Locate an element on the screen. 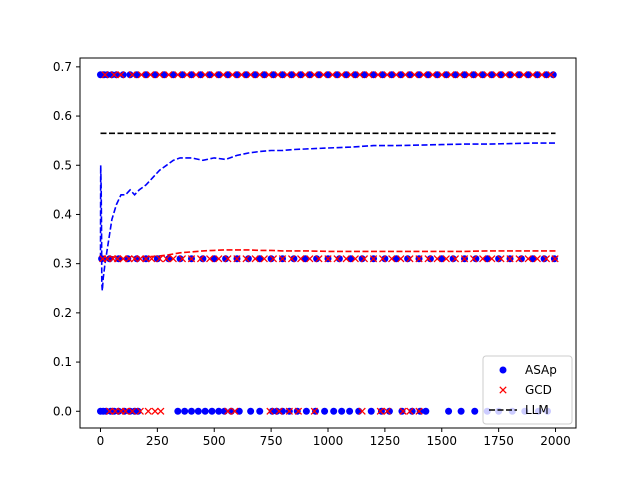 Image resolution: width=640 pixels, height=480 pixels. y-tick-label-3: 0.3 is located at coordinates (62, 264).